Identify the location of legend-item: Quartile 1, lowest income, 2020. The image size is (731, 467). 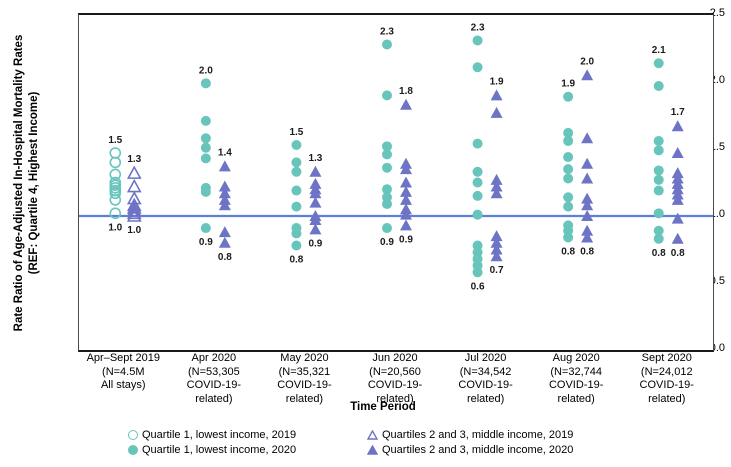
(211, 449).